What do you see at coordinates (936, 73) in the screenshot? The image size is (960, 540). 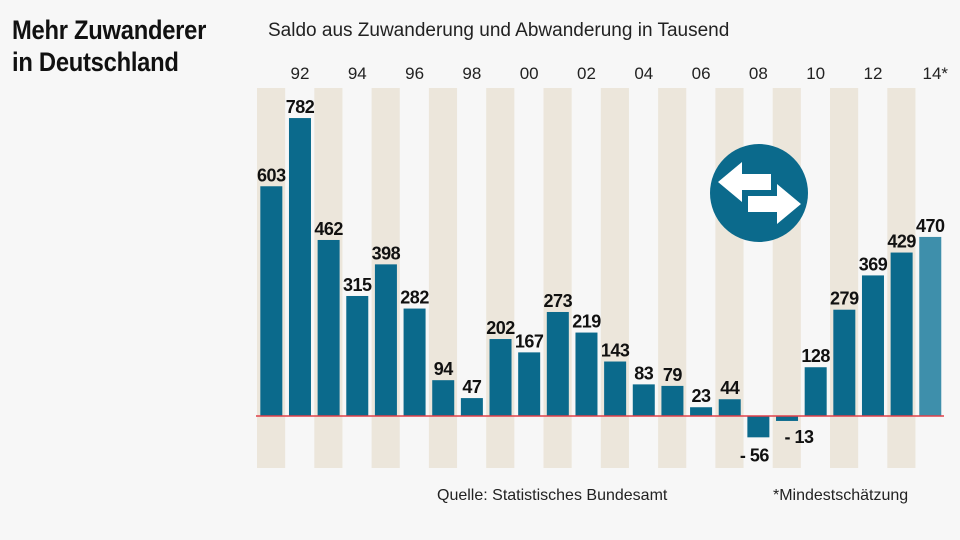 I see `x-tick-label: 14*` at bounding box center [936, 73].